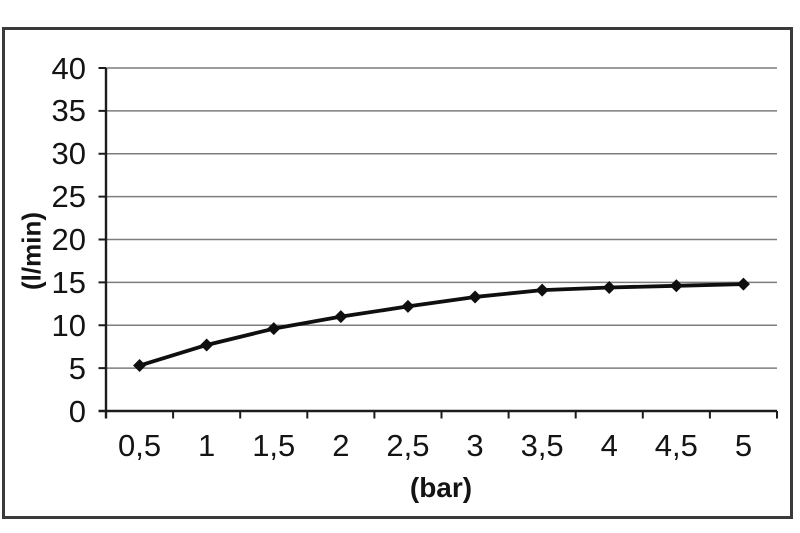  I want to click on y-tick-label: 0, so click(77, 411).